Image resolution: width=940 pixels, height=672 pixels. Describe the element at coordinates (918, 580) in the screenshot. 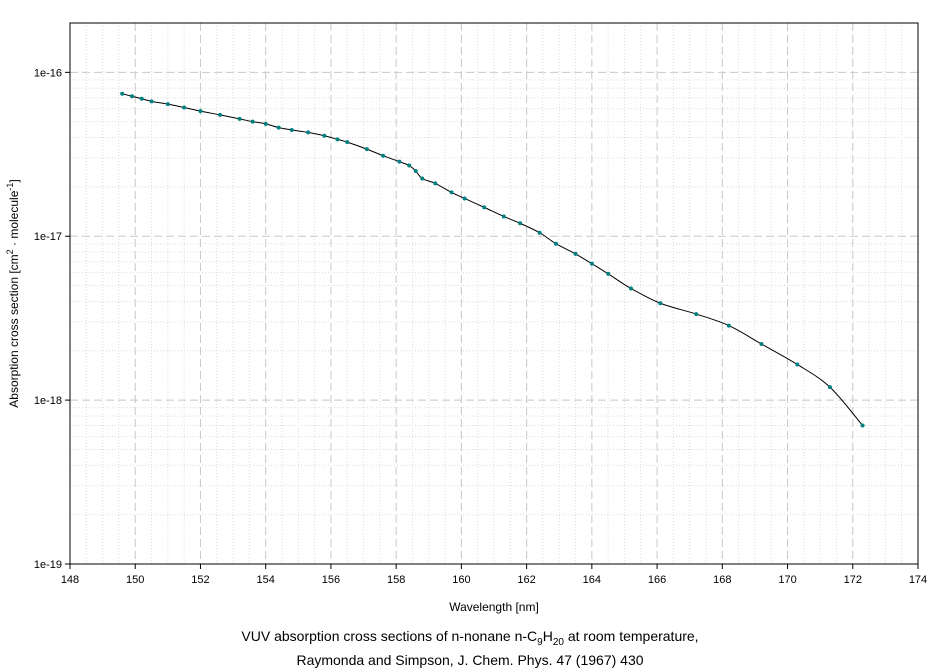

I see `x-tick-label: 174` at that location.